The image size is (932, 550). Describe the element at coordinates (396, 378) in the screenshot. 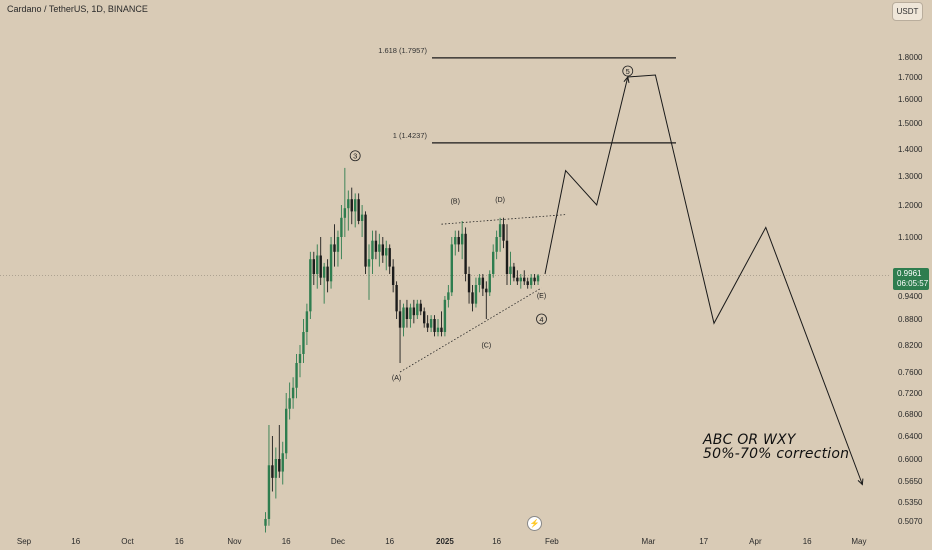

I see `wave-a-label: (A)` at that location.